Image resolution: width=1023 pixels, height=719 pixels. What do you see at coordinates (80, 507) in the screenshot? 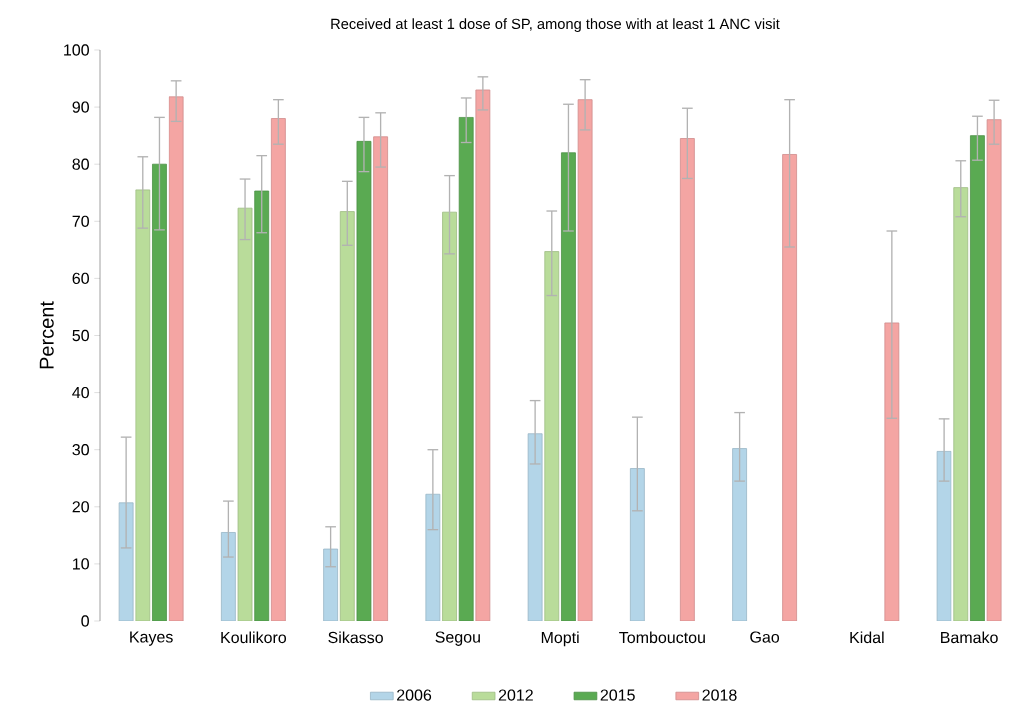
I see `y-tick-label: 20` at bounding box center [80, 507].